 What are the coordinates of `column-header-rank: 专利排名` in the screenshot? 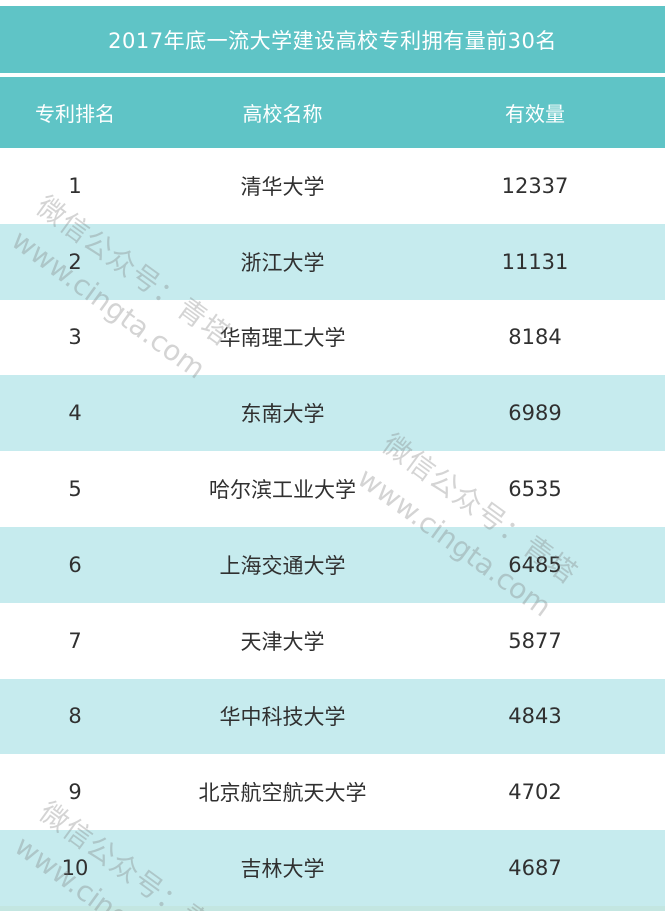 It's located at (75, 114).